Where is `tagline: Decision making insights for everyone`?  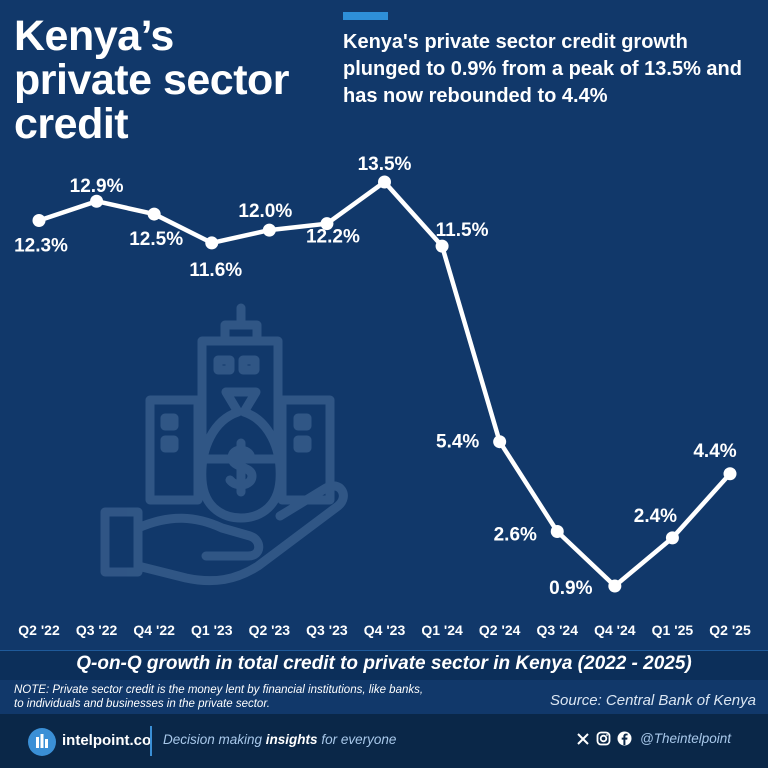
tagline: Decision making insights for everyone is located at coordinates (280, 739).